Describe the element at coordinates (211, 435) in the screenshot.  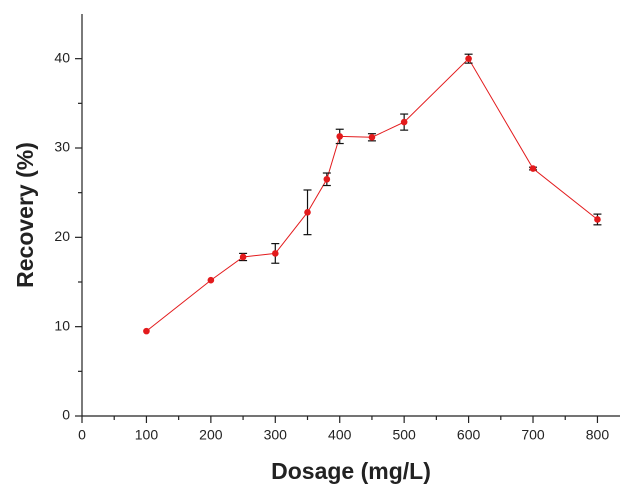
I see `x-tick-label: 200` at that location.